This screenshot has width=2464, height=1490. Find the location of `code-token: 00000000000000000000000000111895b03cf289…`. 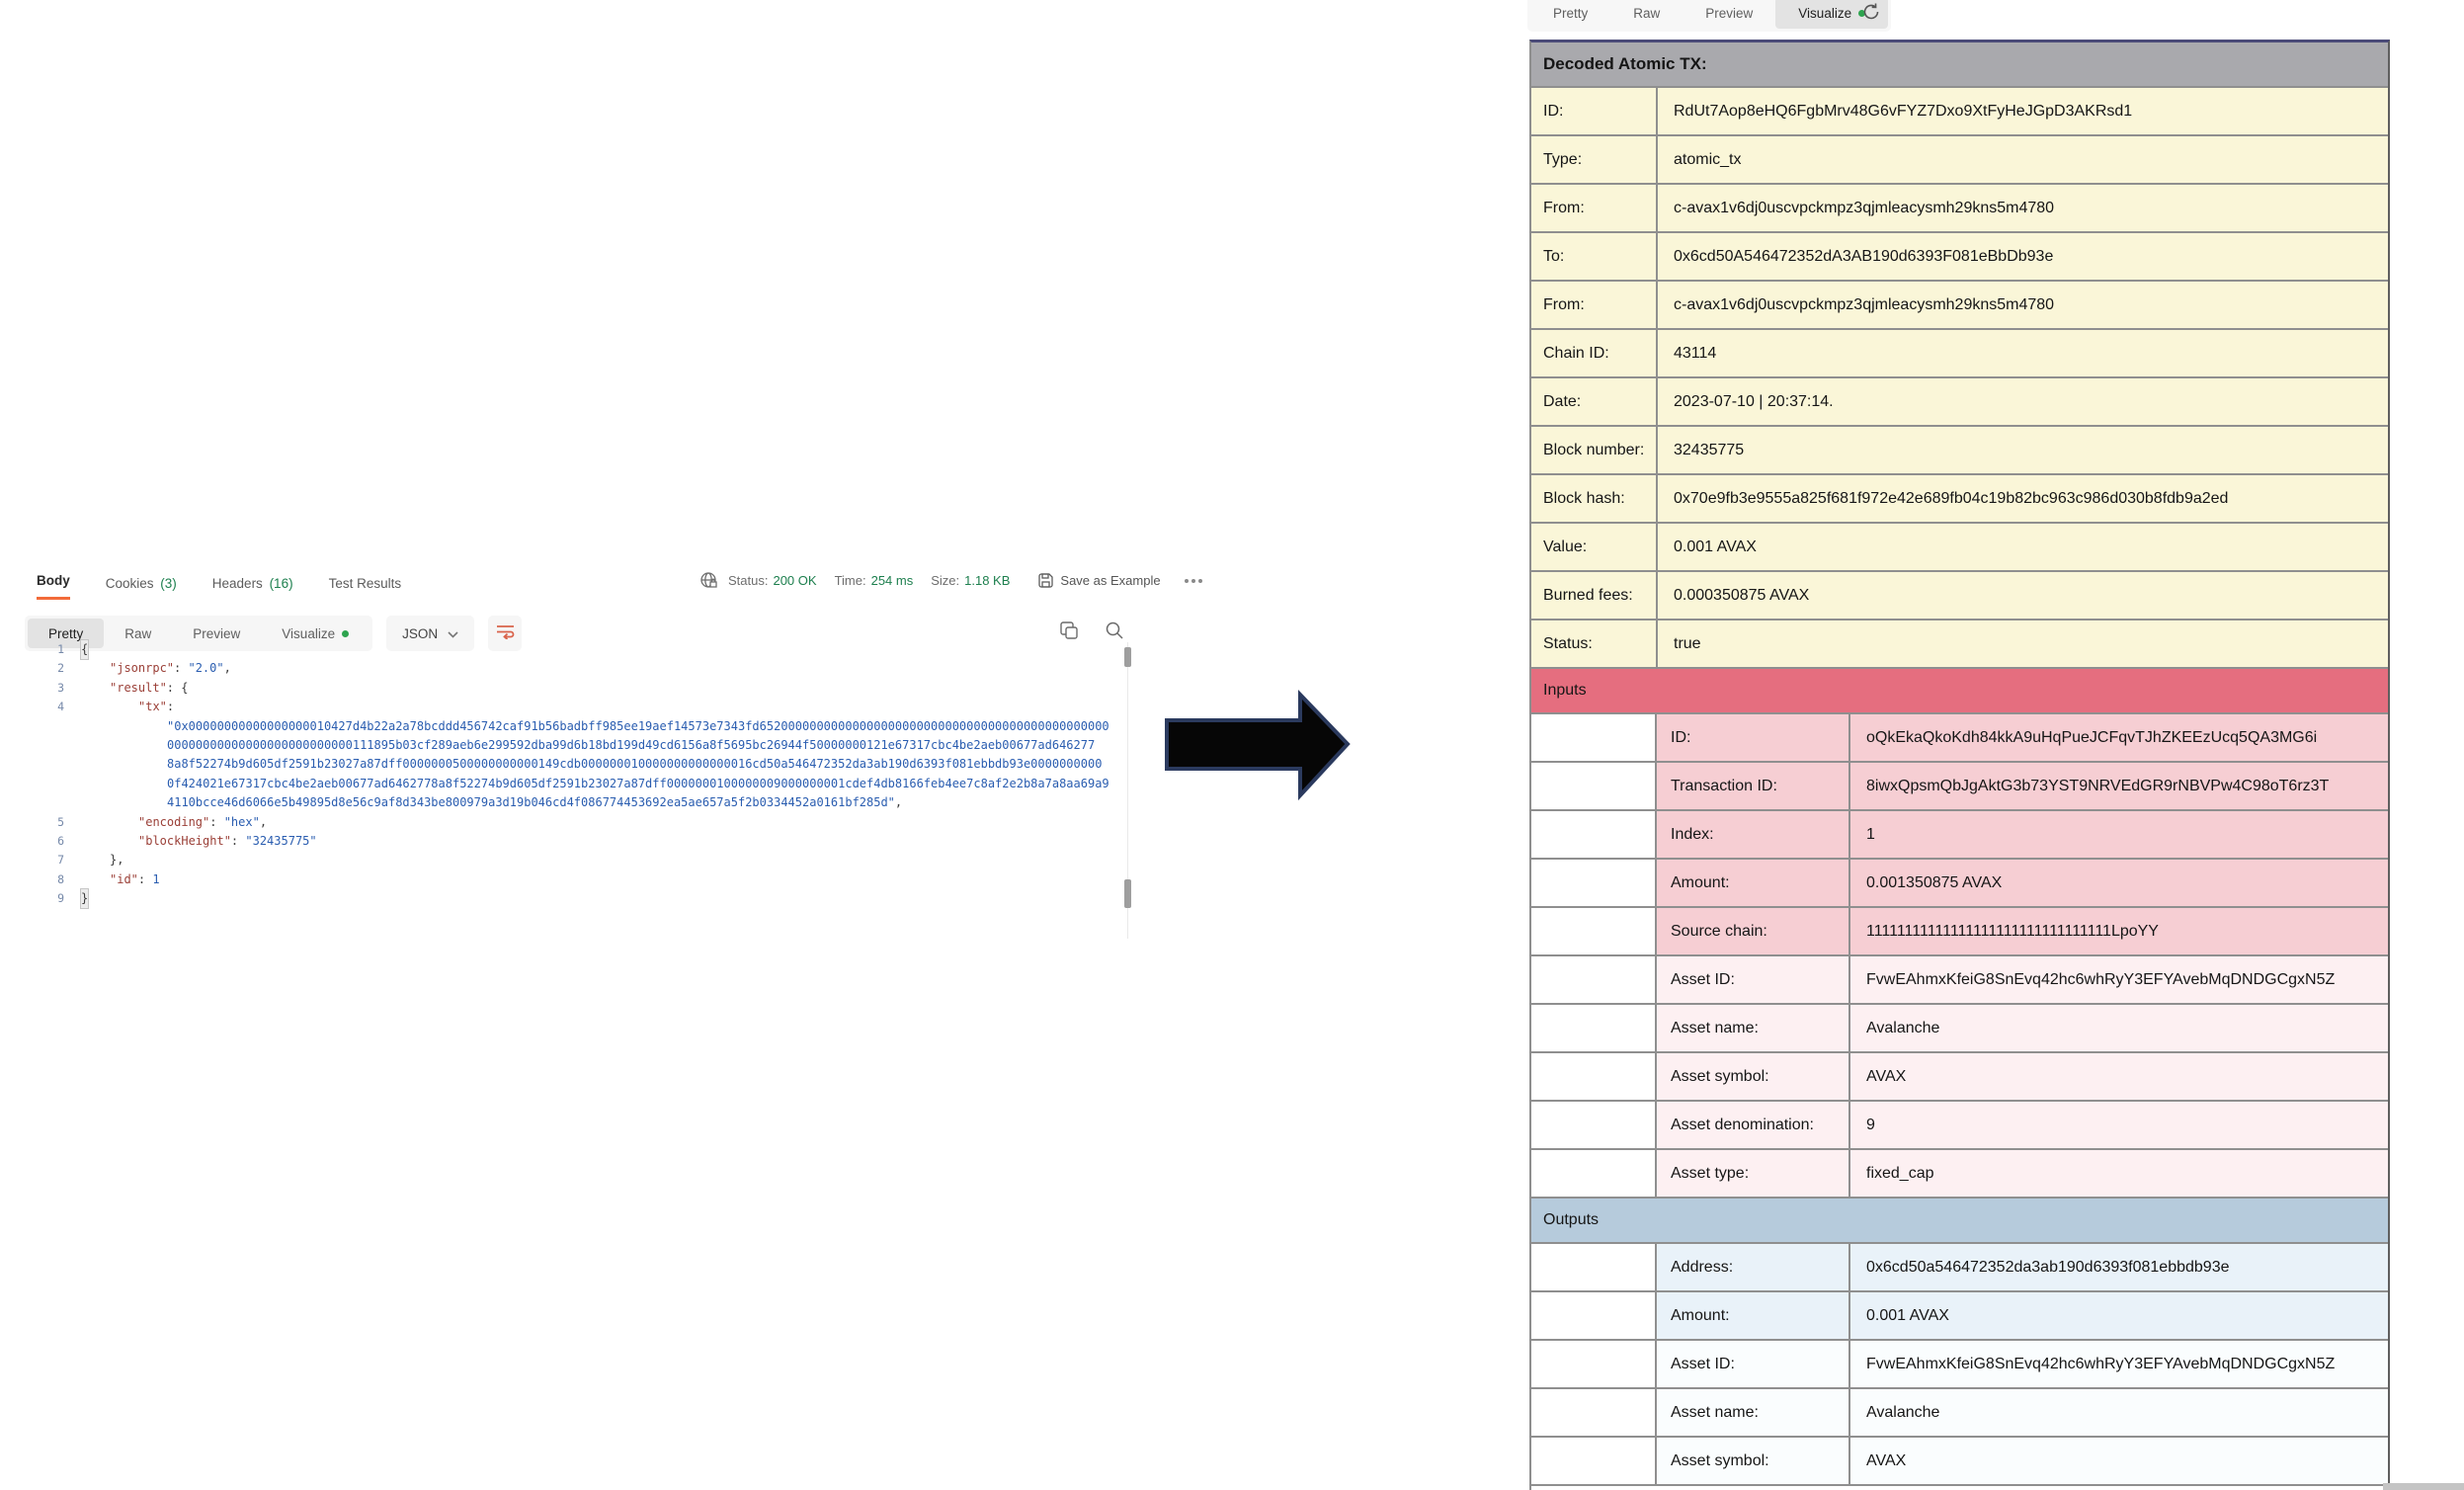

code-token: 00000000000000000000000000111895b03cf289… is located at coordinates (631, 744).